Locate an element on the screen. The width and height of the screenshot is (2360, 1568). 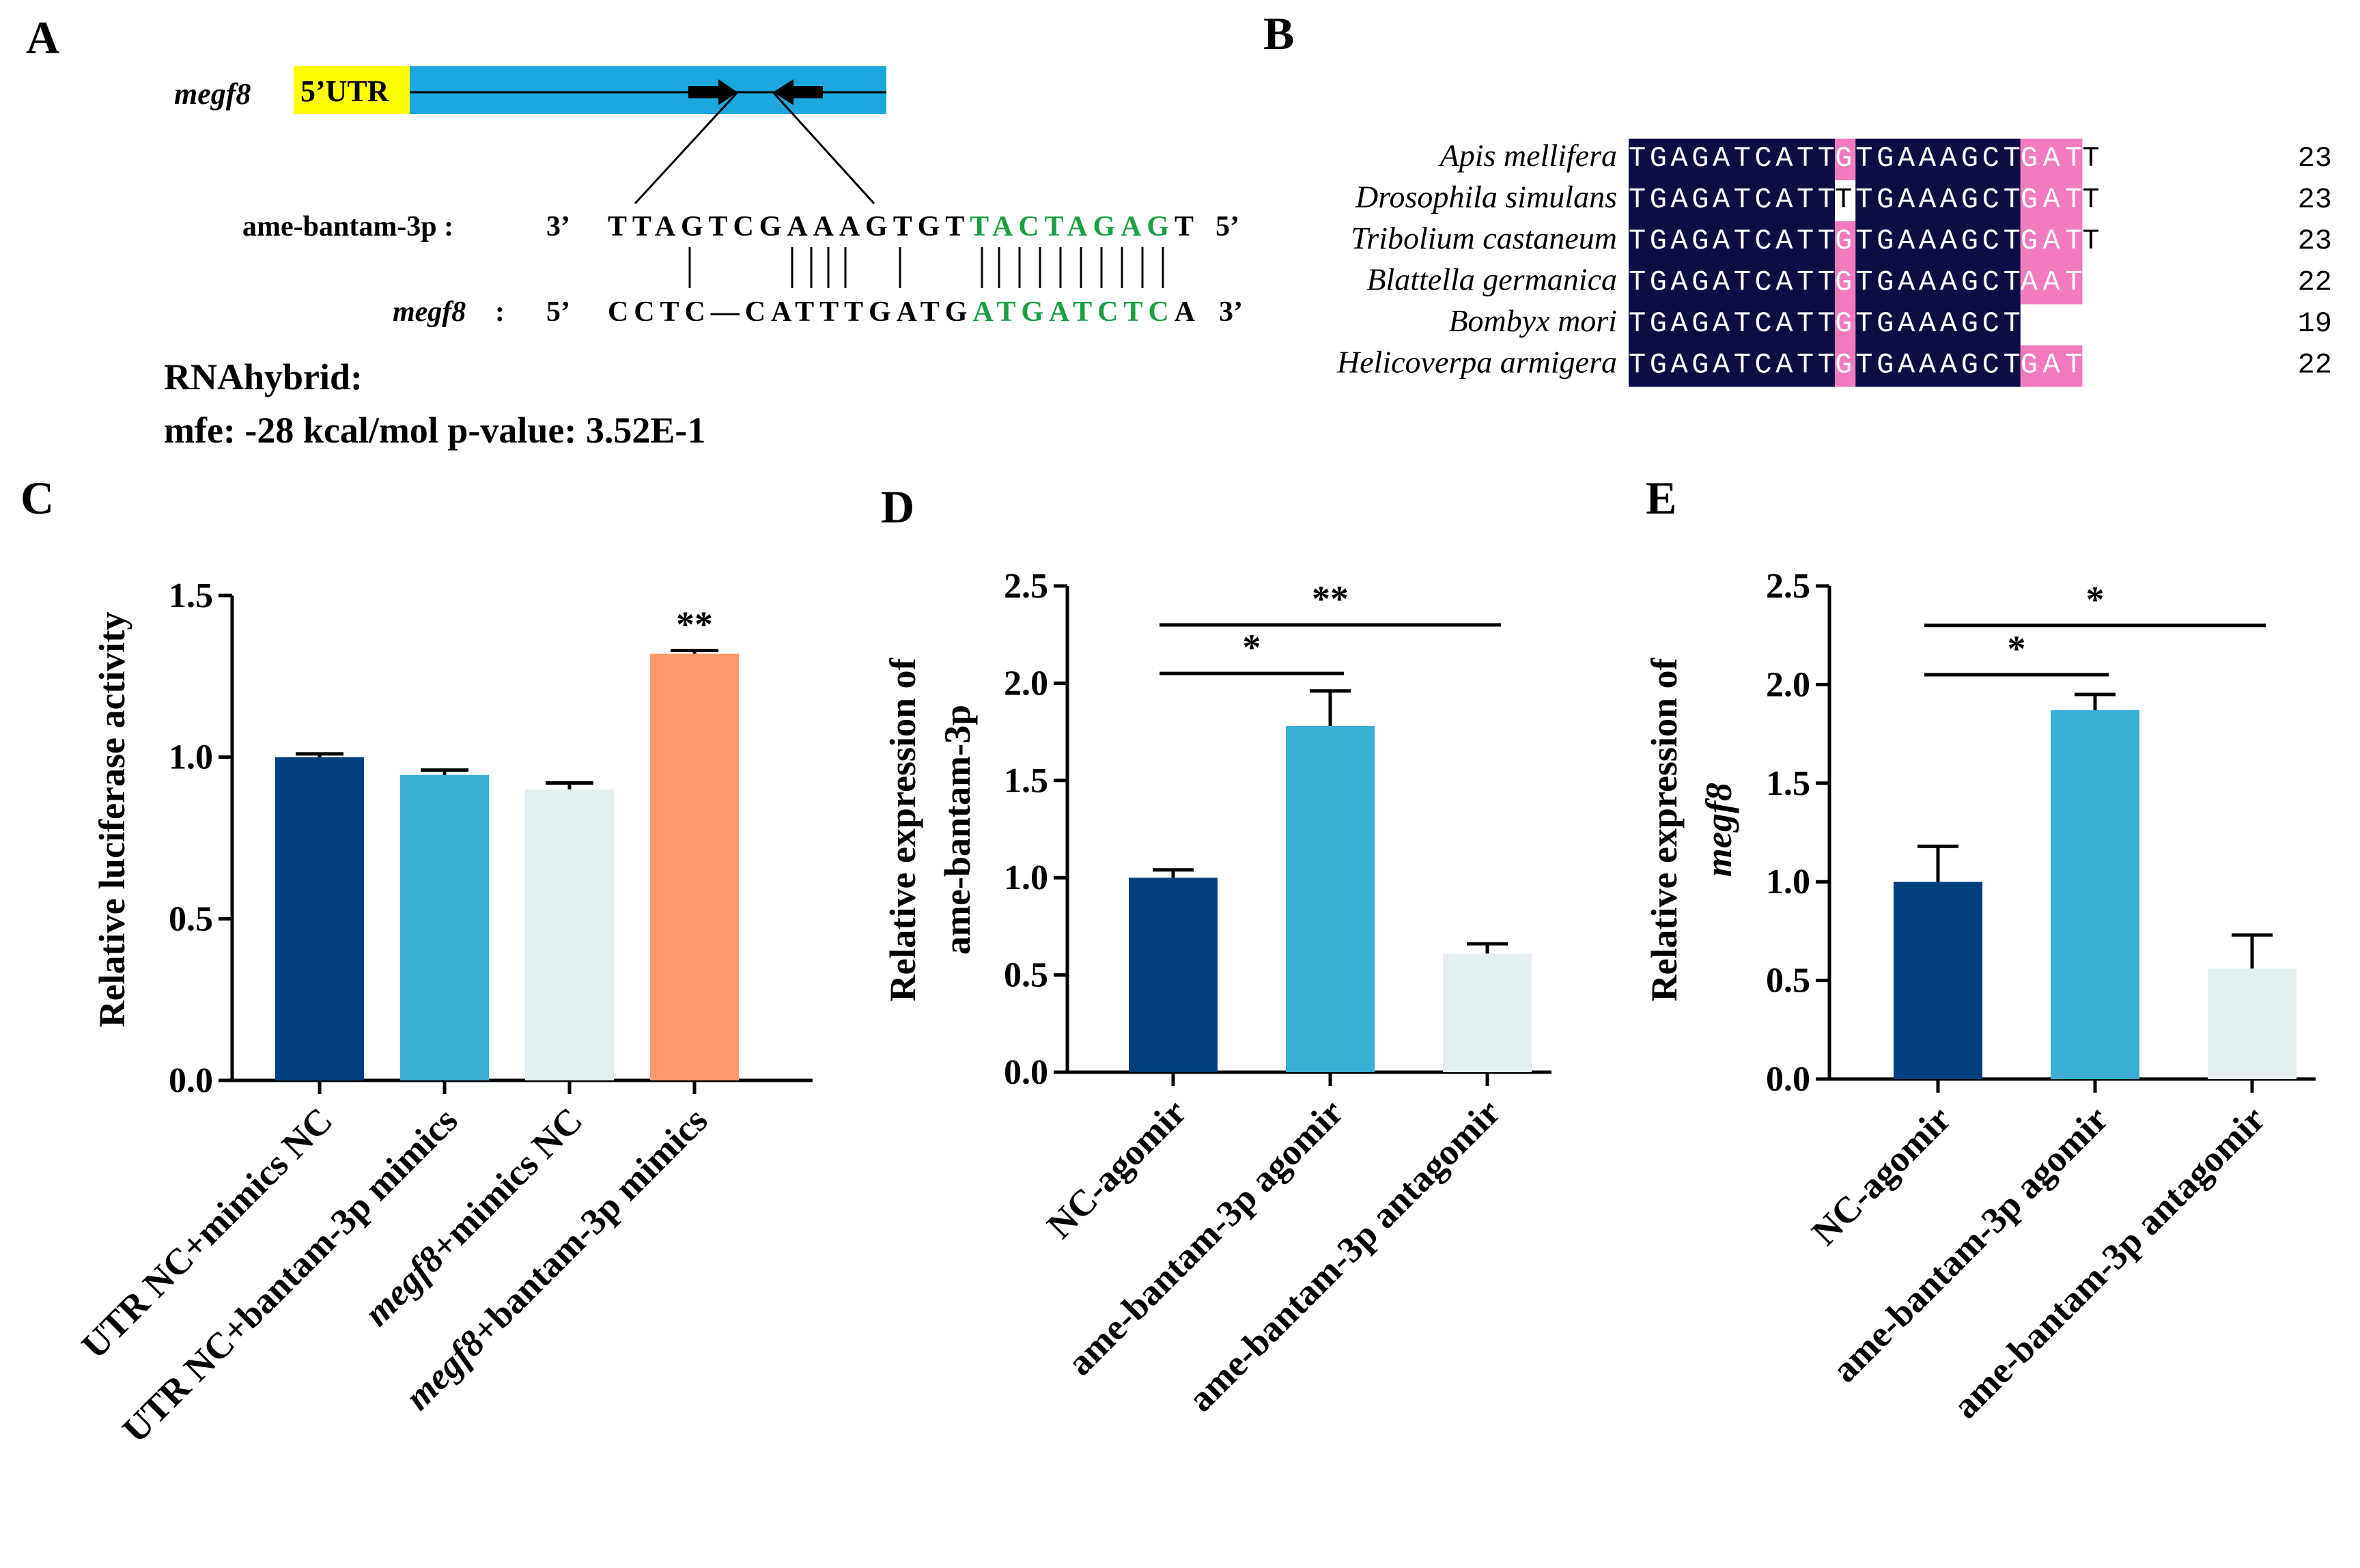
mirna-seed: TACTAGAG is located at coordinates (1069, 226).